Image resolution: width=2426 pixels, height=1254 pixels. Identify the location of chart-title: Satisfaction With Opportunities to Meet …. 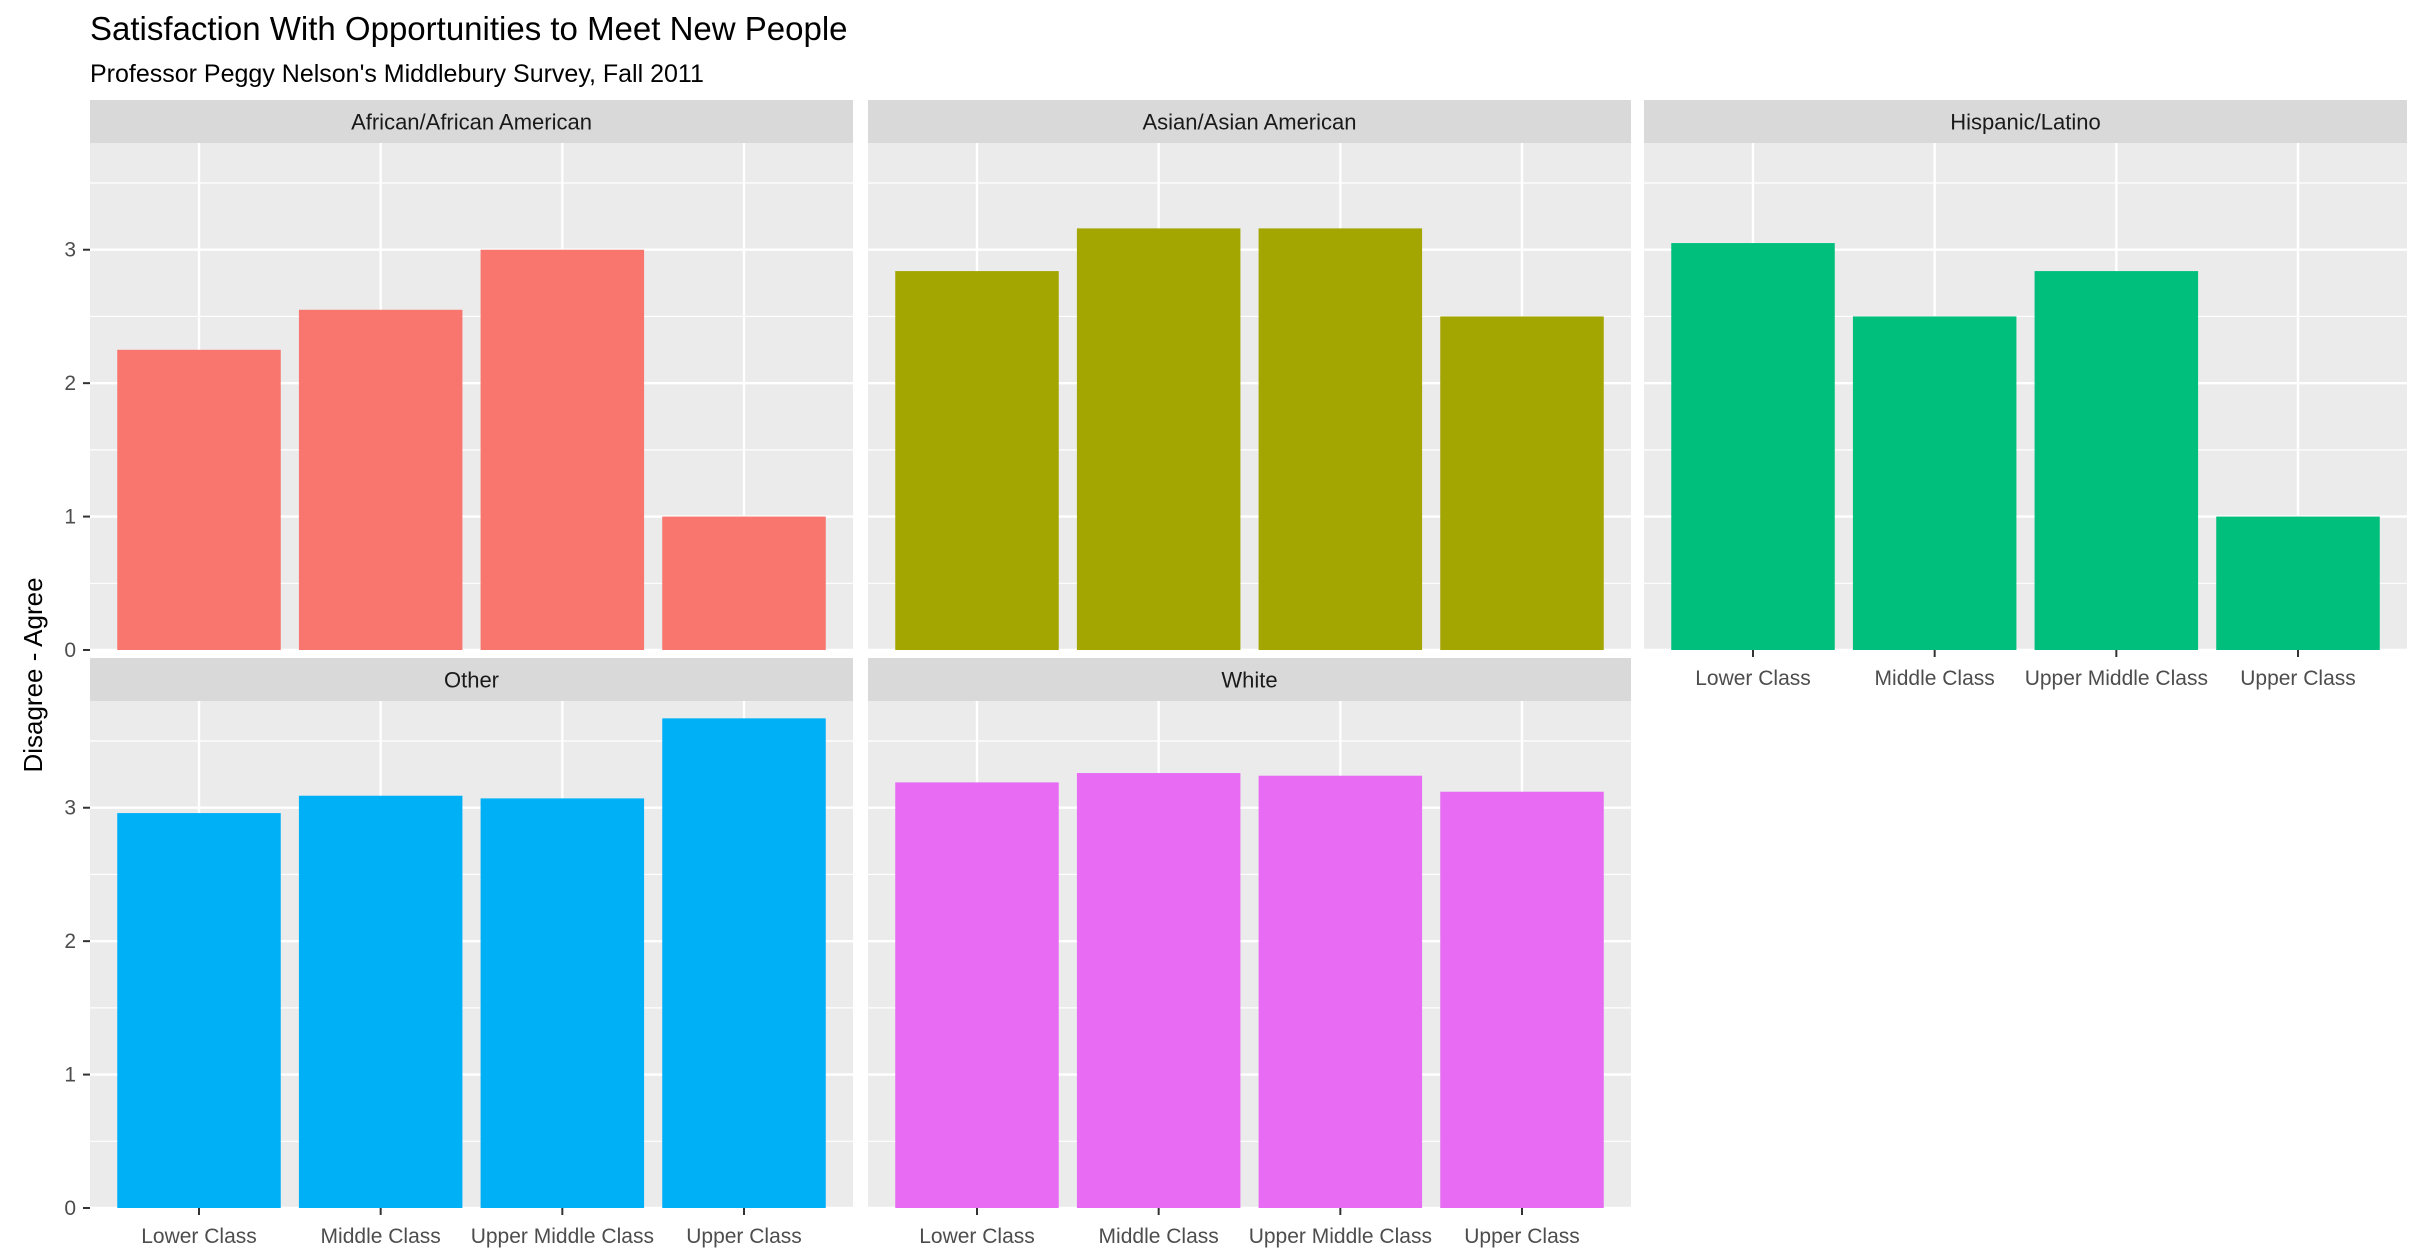
(469, 28).